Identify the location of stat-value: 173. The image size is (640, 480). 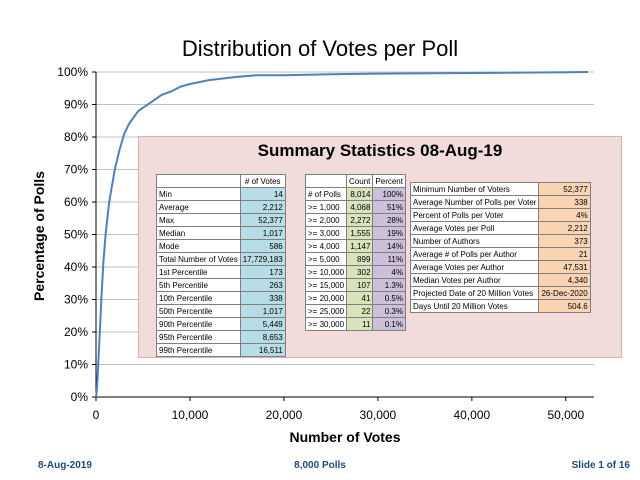
(262, 272).